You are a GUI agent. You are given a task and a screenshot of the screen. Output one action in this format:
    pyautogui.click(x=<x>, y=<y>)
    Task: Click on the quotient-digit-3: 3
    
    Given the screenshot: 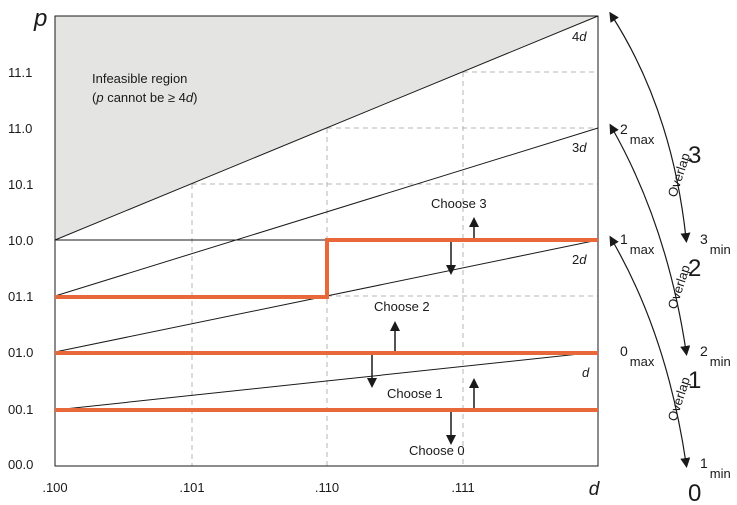 What is the action you would take?
    pyautogui.click(x=694, y=155)
    